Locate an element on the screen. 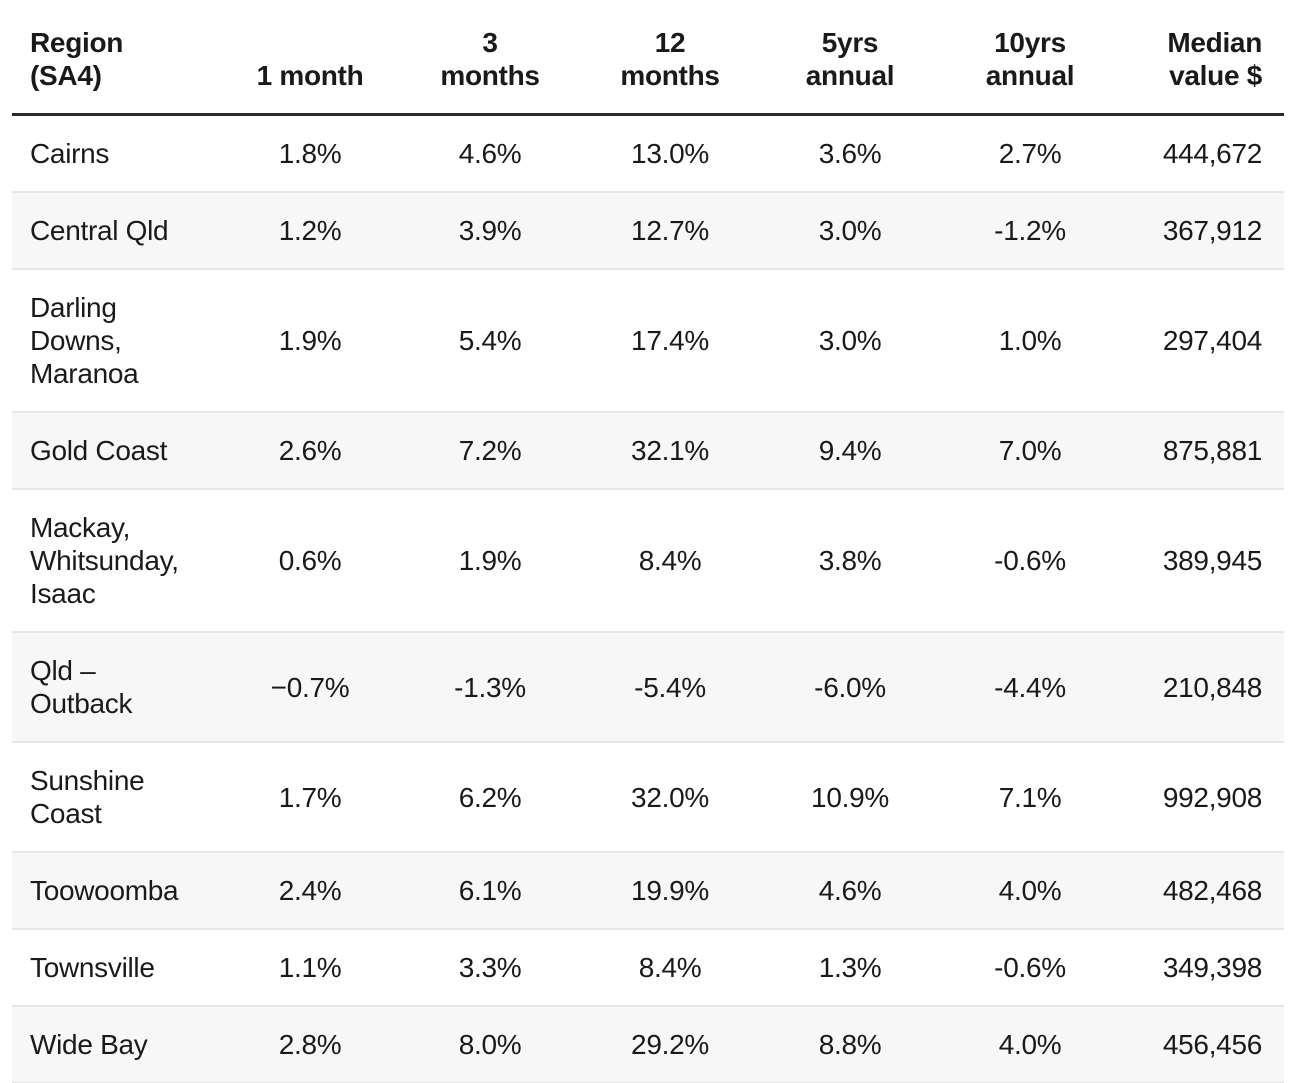  value-cell: 1.1% is located at coordinates (310, 967).